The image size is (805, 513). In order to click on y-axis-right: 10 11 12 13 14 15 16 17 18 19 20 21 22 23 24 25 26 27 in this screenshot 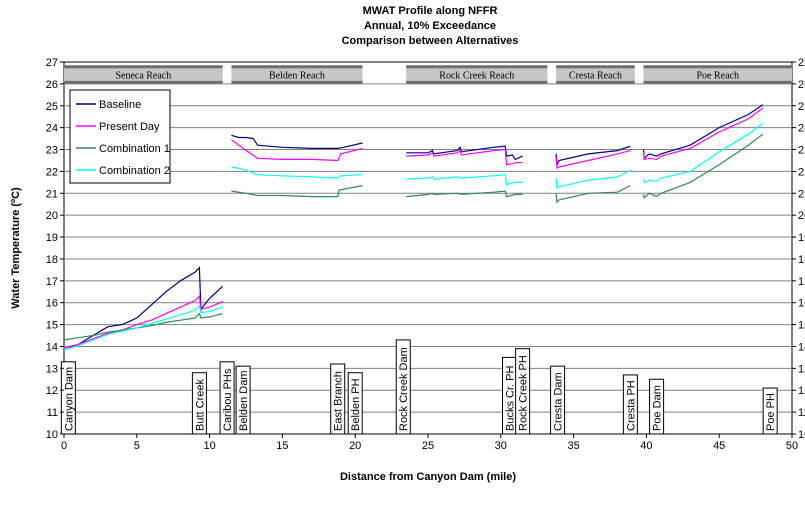, I will do `click(798, 249)`.